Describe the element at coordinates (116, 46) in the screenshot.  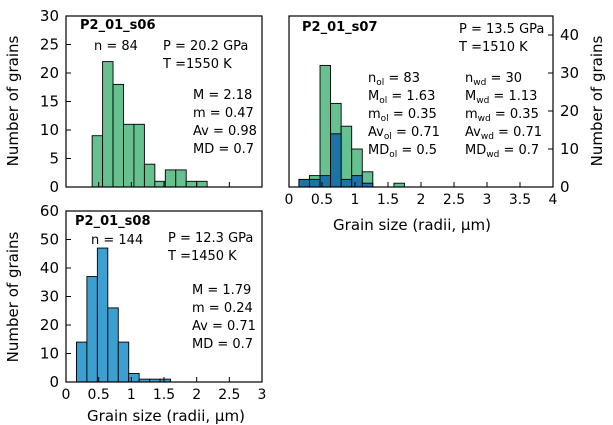
I see `annotation-n: n = 84` at that location.